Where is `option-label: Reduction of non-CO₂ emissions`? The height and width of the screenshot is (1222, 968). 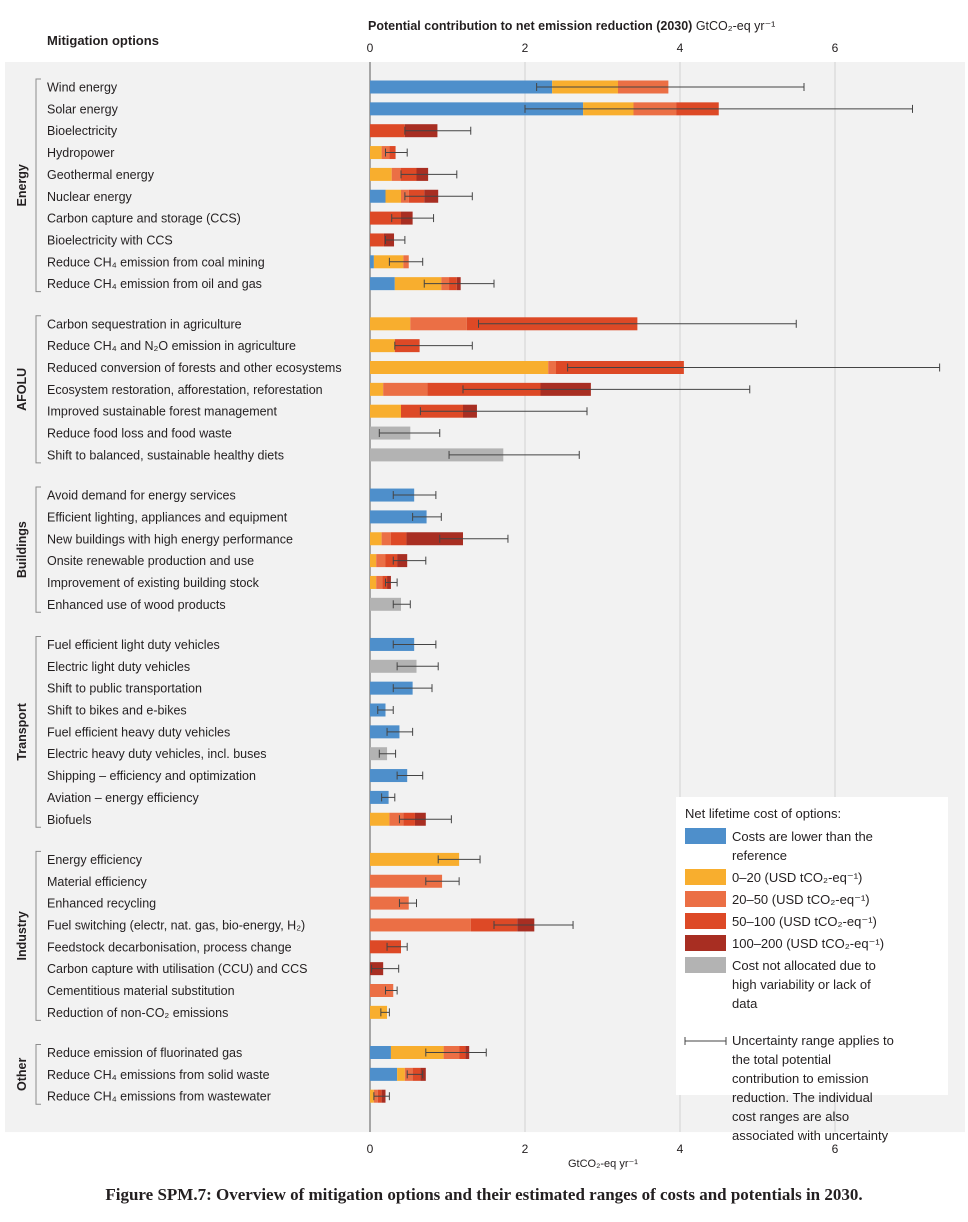
option-label: Reduction of non-CO₂ emissions is located at coordinates (137, 1013).